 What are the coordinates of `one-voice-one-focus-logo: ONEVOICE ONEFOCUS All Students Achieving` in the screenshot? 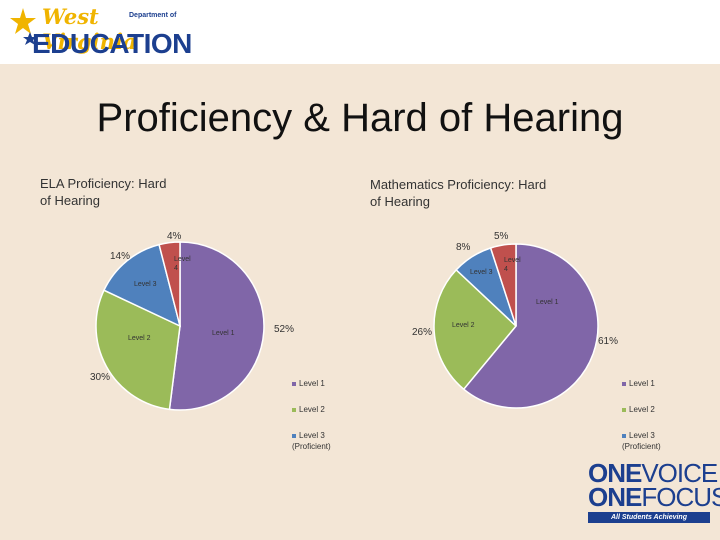 It's located at (654, 492).